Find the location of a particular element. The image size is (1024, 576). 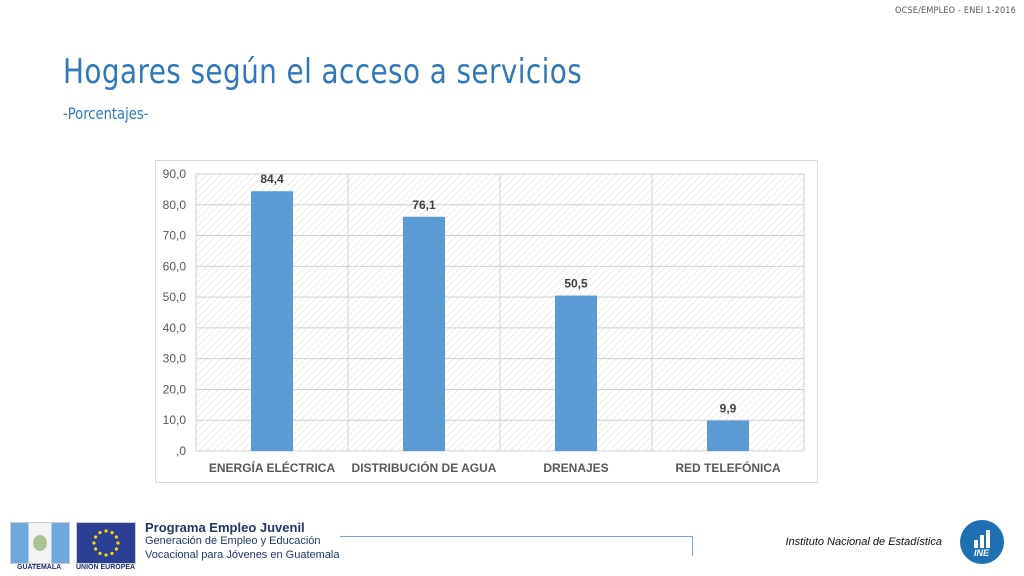

ine-logo-icon: INE is located at coordinates (982, 542).